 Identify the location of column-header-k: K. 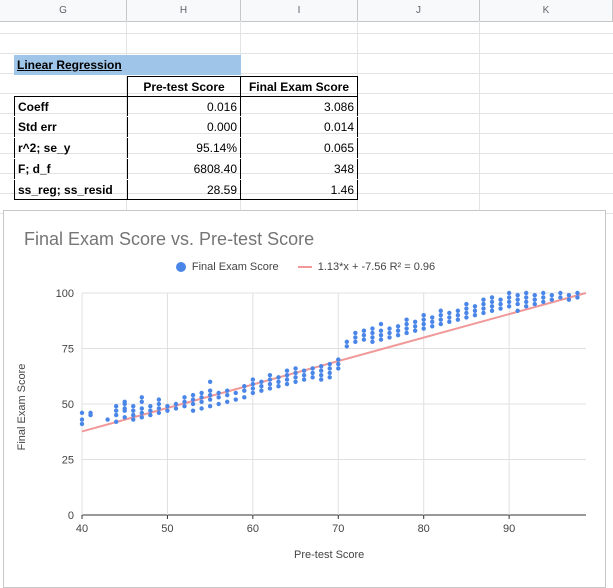
(546, 10).